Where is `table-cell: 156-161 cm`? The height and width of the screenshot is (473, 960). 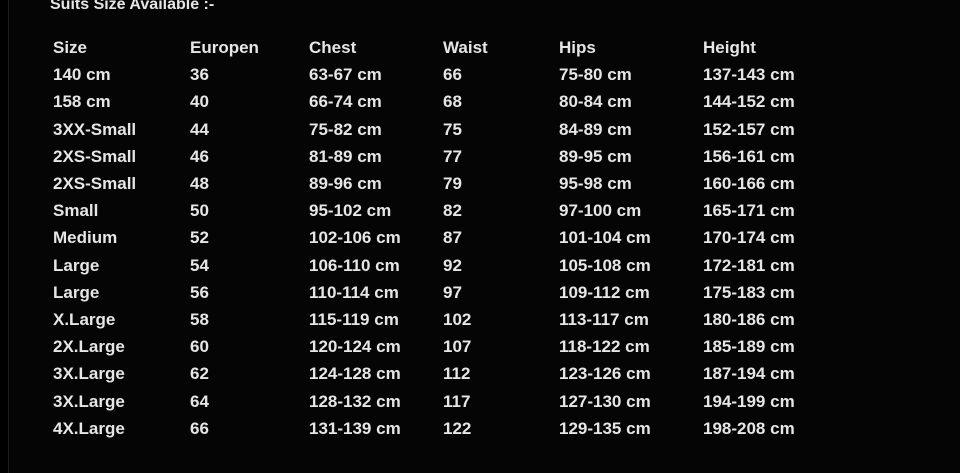 table-cell: 156-161 cm is located at coordinates (749, 156).